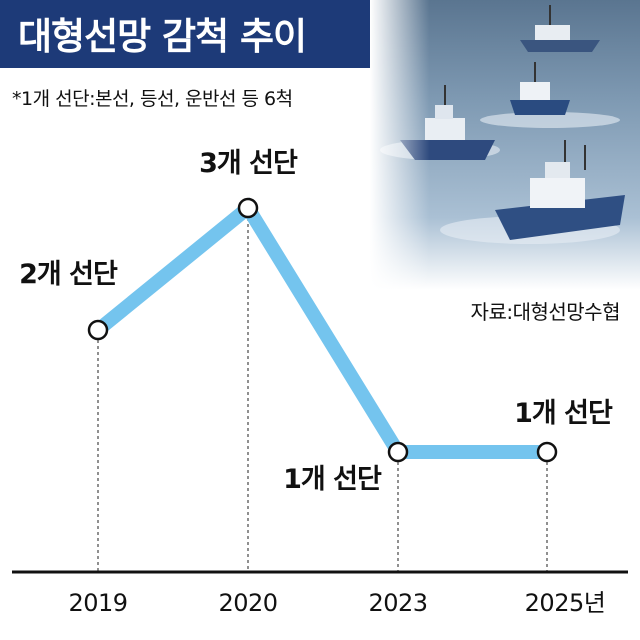 Image resolution: width=640 pixels, height=640 pixels. Describe the element at coordinates (565, 603) in the screenshot. I see `x-tick-label-2025년: 2025년` at that location.